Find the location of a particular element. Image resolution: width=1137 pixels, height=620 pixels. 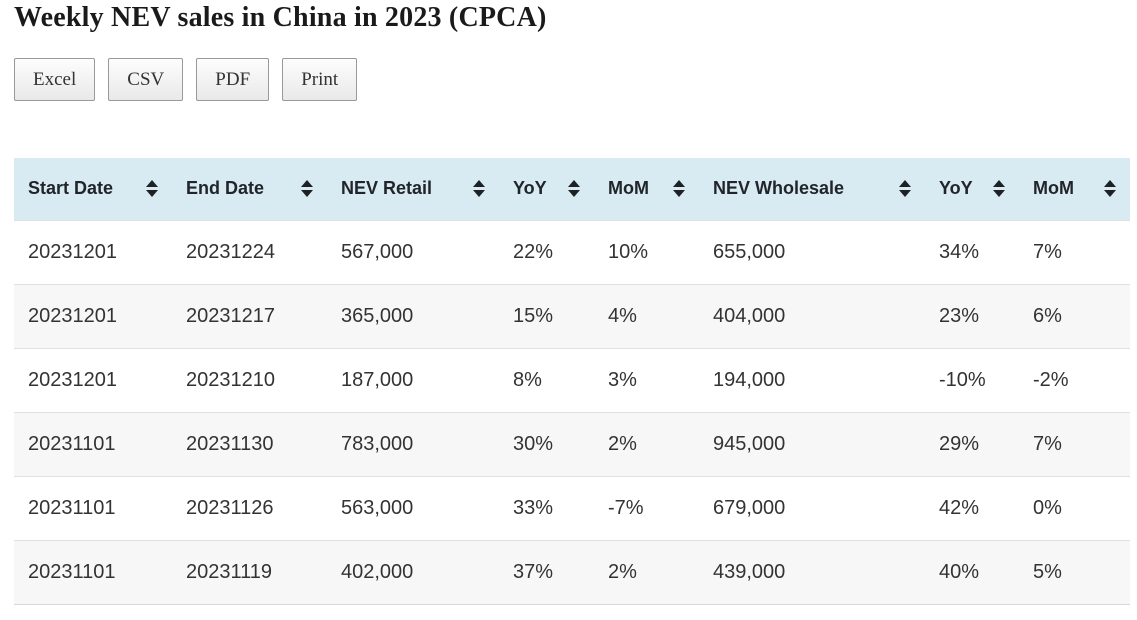

cell-mom-wholesale: 5% is located at coordinates (1047, 571).